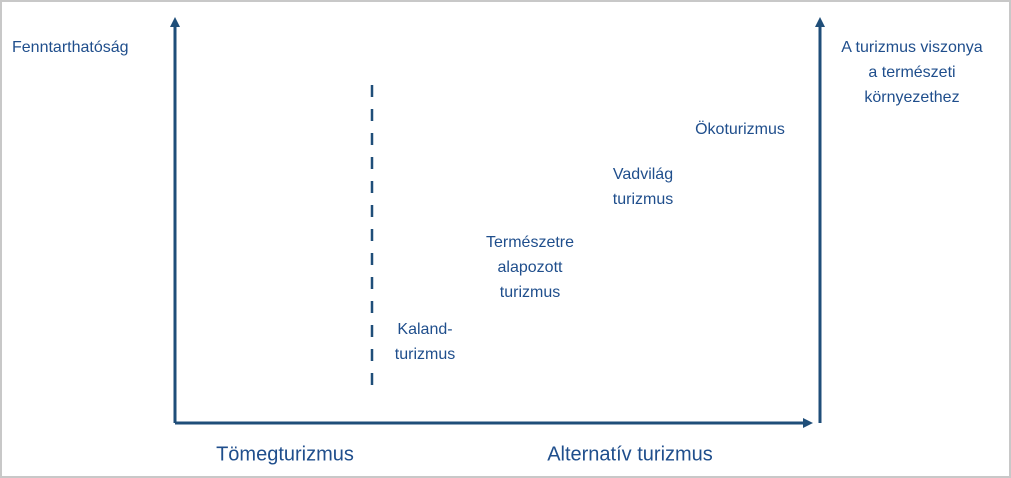 The image size is (1011, 478). Describe the element at coordinates (530, 242) in the screenshot. I see `item-label: Természetre` at that location.